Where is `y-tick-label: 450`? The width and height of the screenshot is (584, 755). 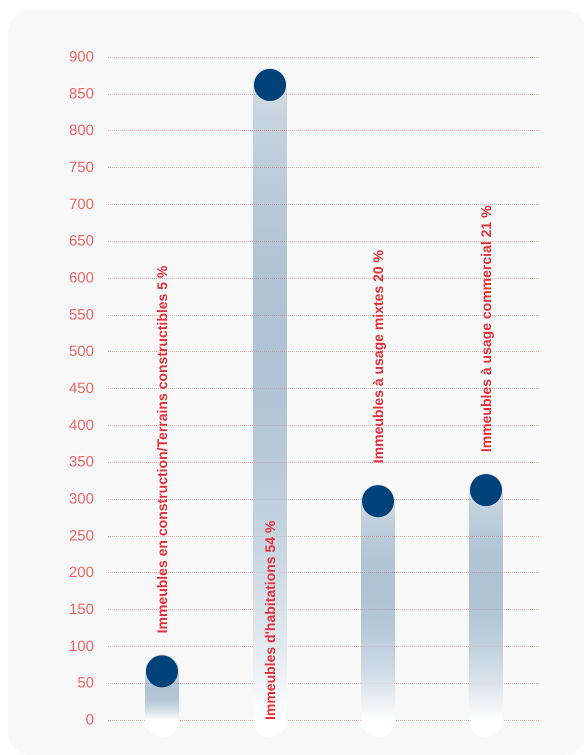
y-tick-label: 450 is located at coordinates (81, 388).